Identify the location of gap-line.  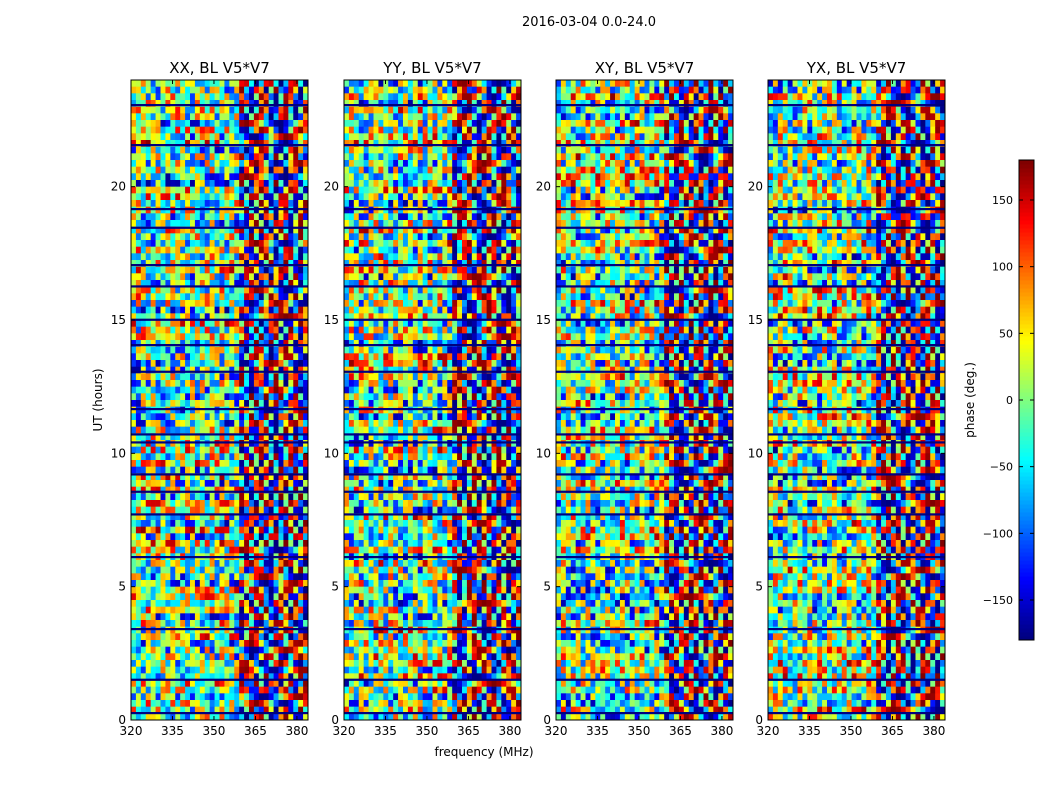
(219, 474).